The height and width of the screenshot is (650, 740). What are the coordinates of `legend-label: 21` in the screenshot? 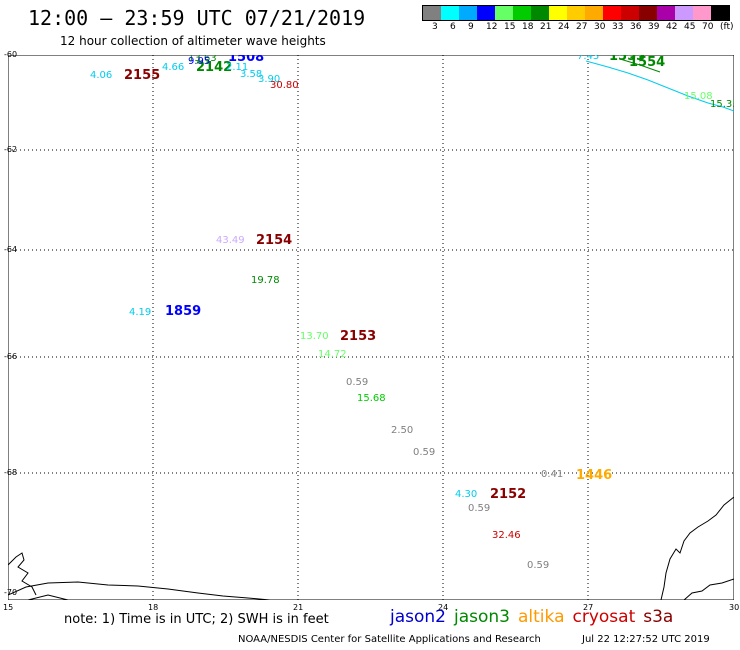 It's located at (546, 27).